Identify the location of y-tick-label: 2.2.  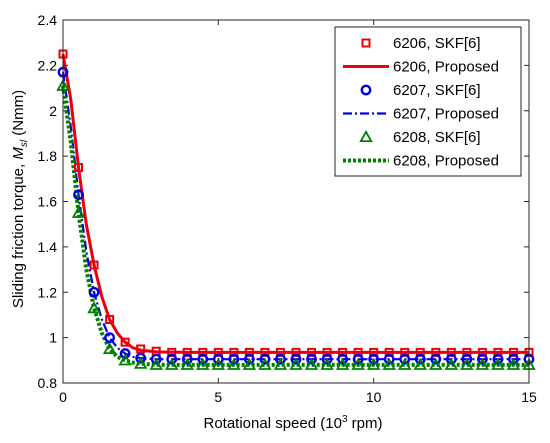
(48, 65).